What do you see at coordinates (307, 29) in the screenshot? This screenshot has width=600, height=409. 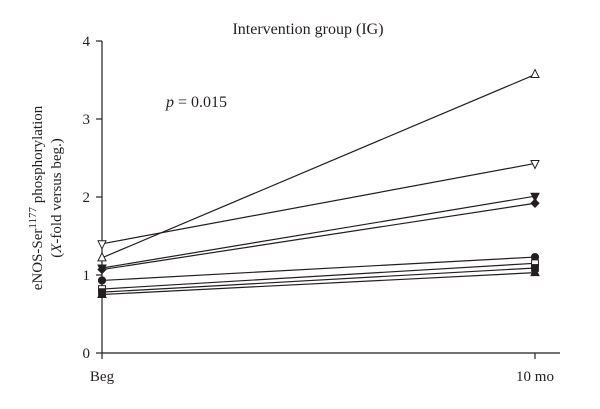 I see `chart-title: Intervention group (IG)` at bounding box center [307, 29].